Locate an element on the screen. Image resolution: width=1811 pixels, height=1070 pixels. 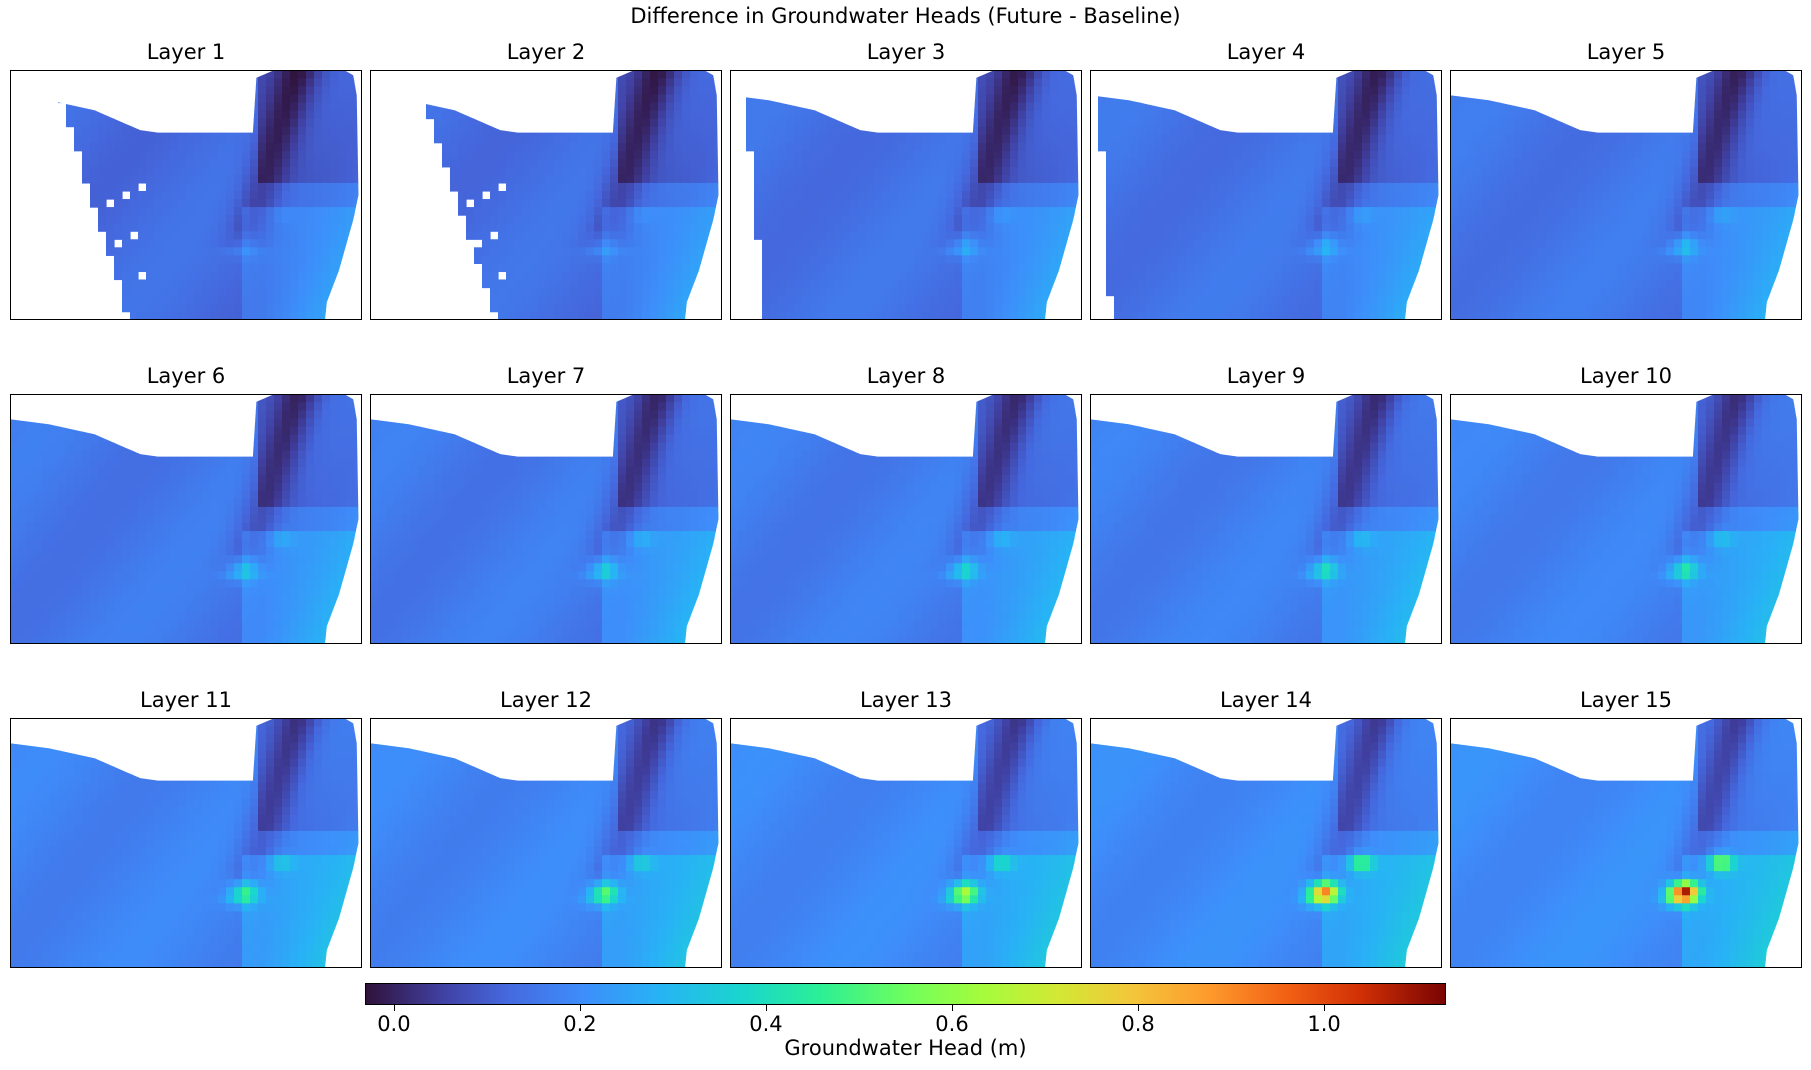
panel-title: Layer 1 is located at coordinates (186, 52).